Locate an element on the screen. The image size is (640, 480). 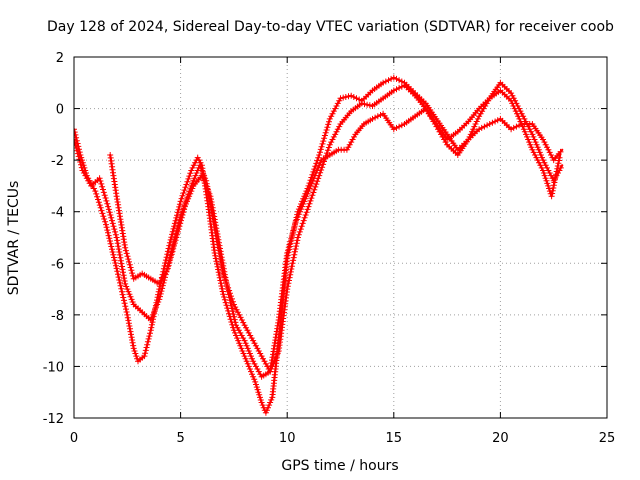
x-tick-label: 10 is located at coordinates (287, 438).